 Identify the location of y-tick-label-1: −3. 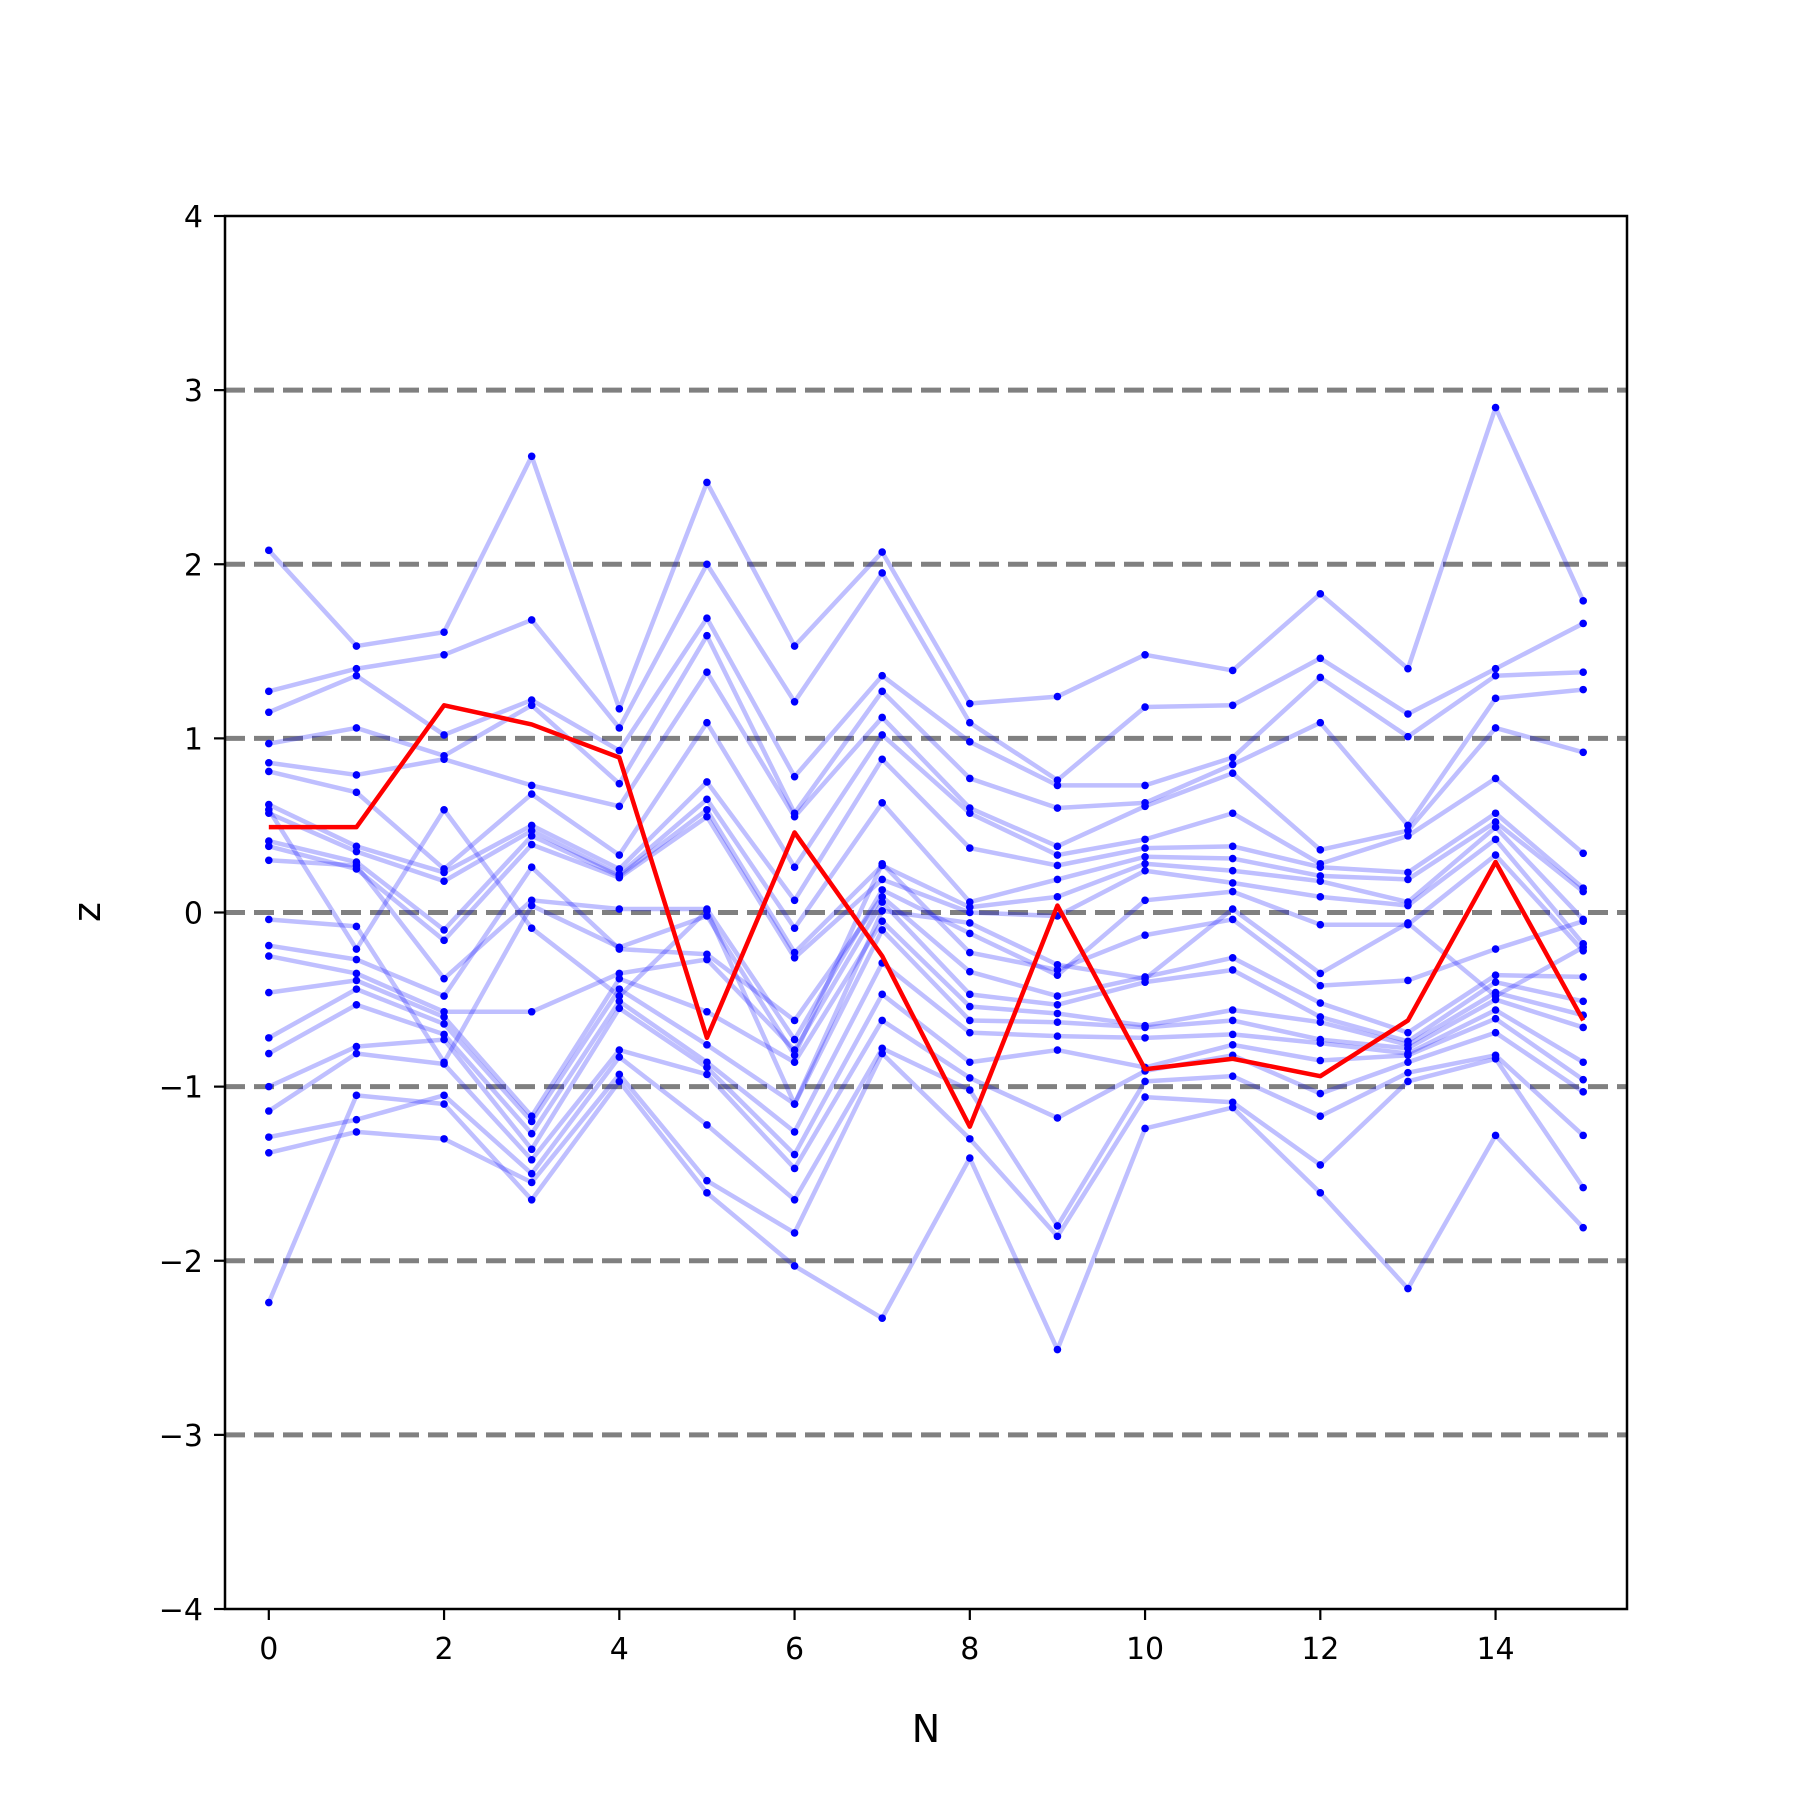
(181, 1436).